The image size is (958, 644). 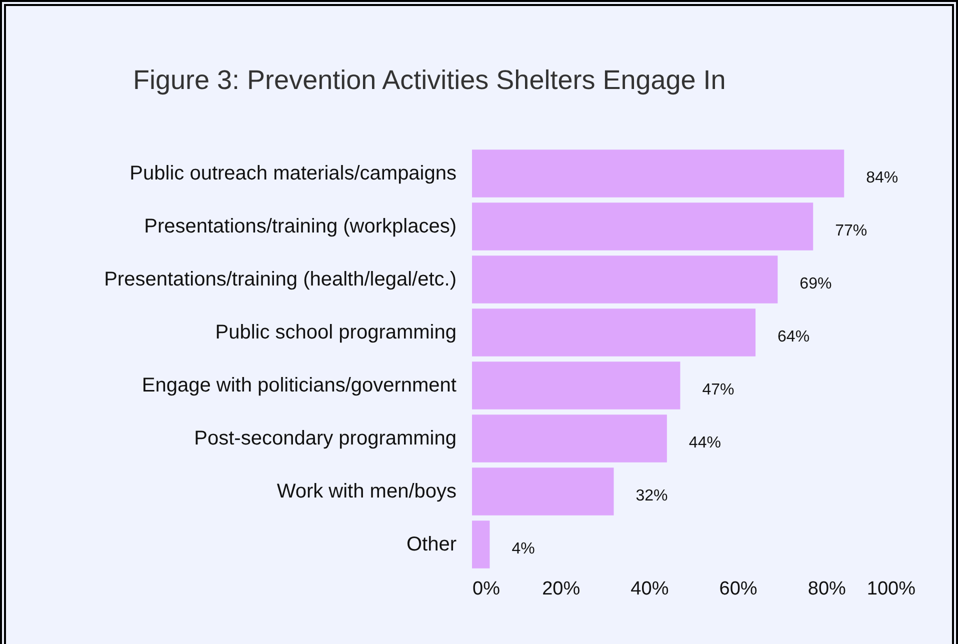 I want to click on data-label: 4%, so click(x=523, y=549).